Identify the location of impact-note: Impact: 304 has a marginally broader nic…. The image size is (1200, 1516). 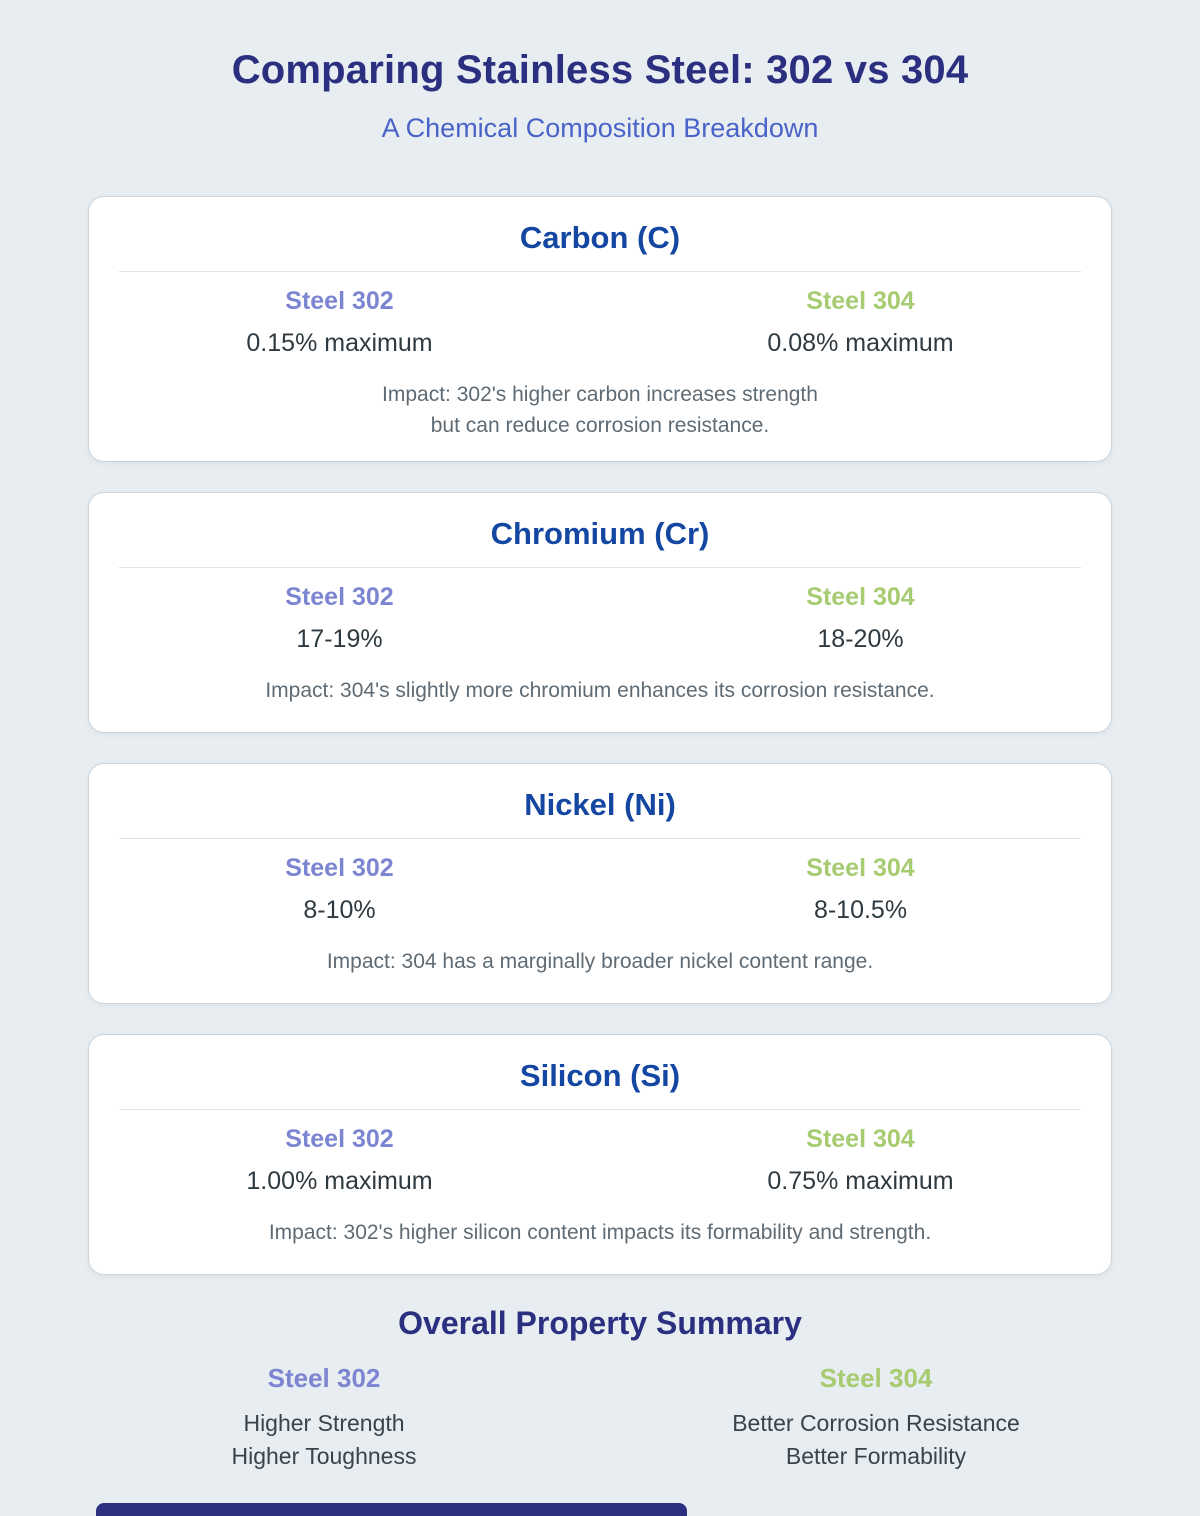
(600, 961).